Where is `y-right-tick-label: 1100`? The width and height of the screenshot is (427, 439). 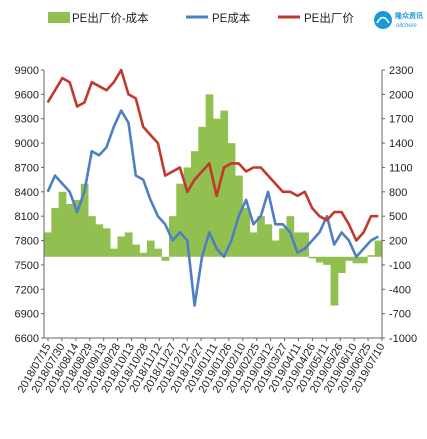
y-right-tick-label: 1100 is located at coordinates (401, 168).